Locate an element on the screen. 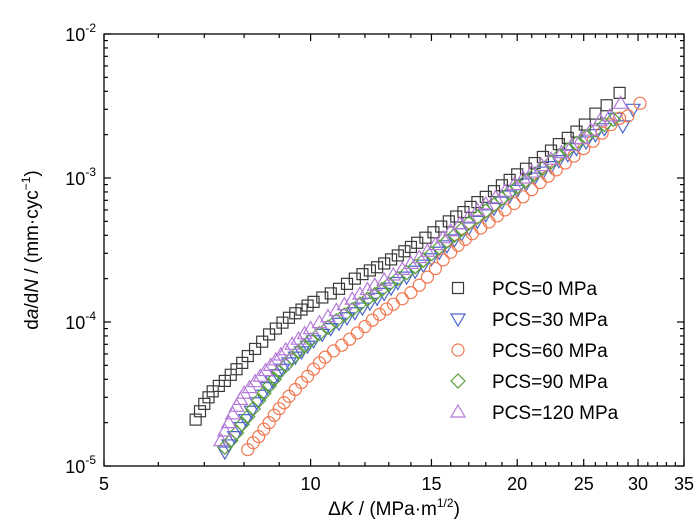  x-tick-label: 10 is located at coordinates (311, 484).